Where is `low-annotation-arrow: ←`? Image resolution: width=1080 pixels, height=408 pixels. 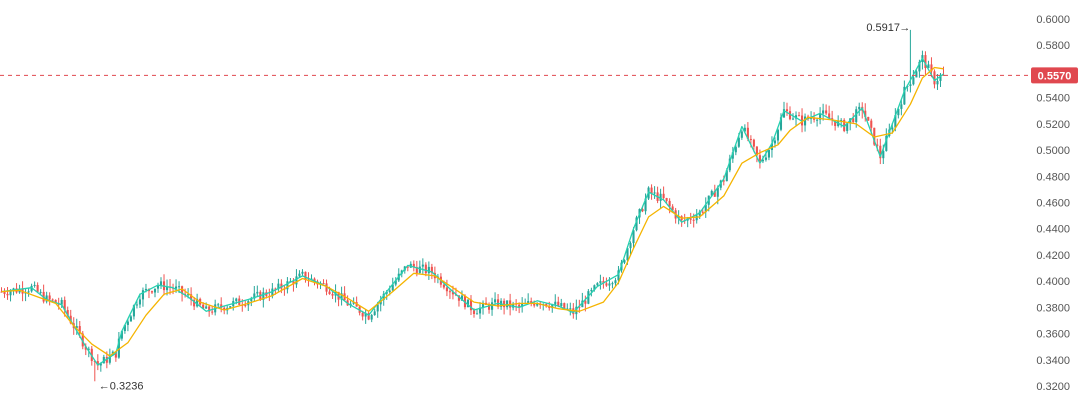 low-annotation-arrow: ← is located at coordinates (104, 386).